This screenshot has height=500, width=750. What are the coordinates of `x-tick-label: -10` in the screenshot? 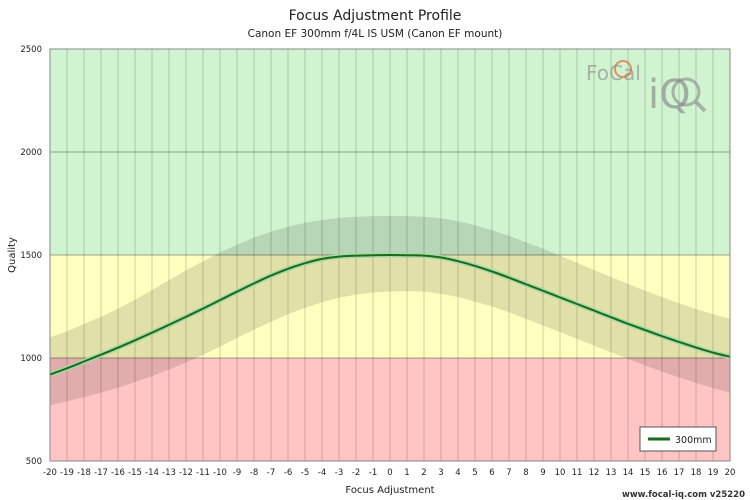 It's located at (220, 473).